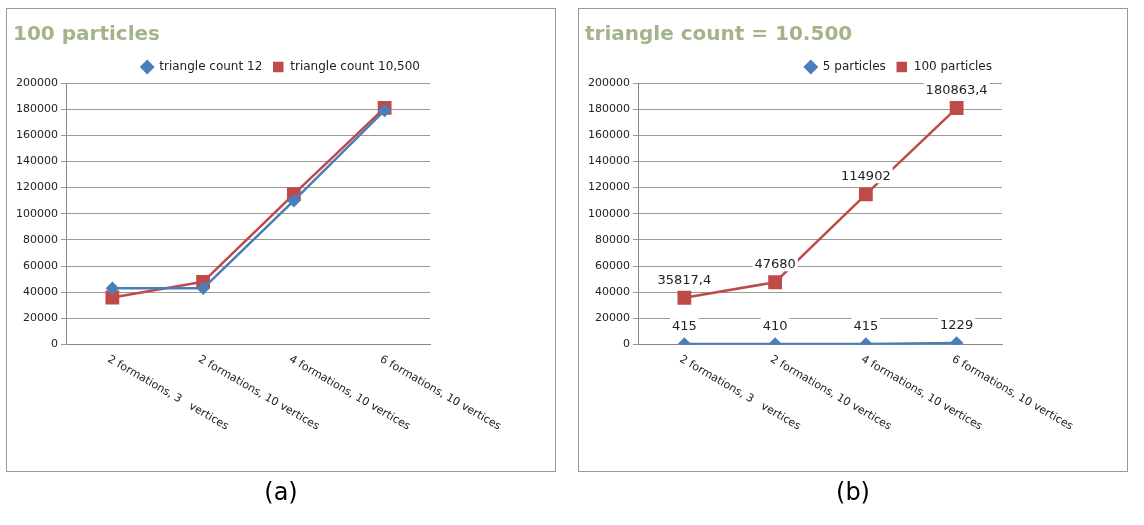 The width and height of the screenshot is (1144, 525). Describe the element at coordinates (775, 264) in the screenshot. I see `data-label: 47680` at that location.